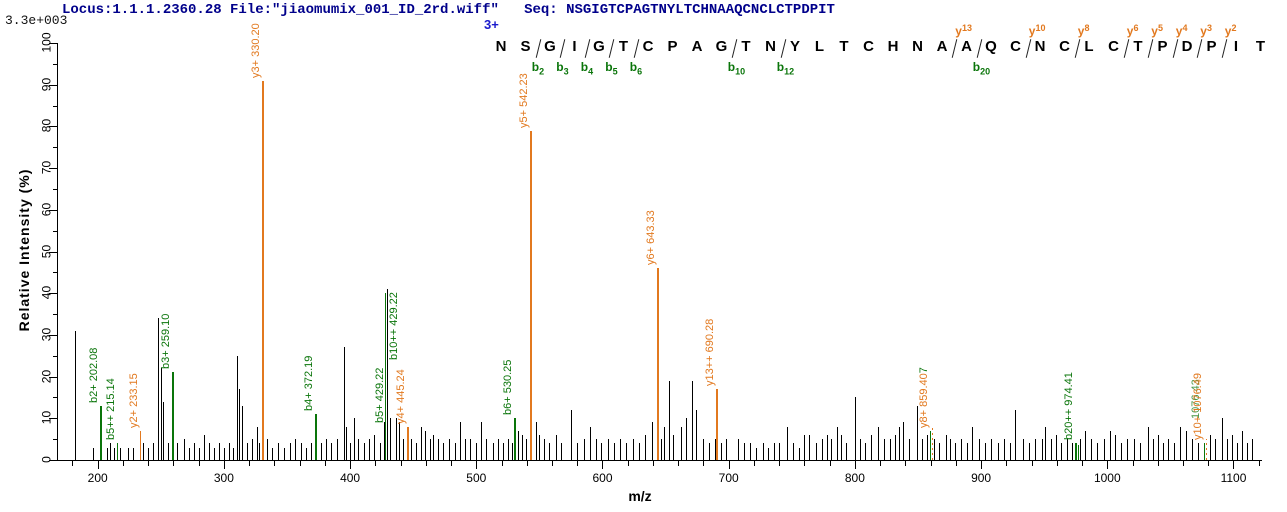 The height and width of the screenshot is (512, 1287). What do you see at coordinates (854, 478) in the screenshot?
I see `x-tick-label: 800` at bounding box center [854, 478].